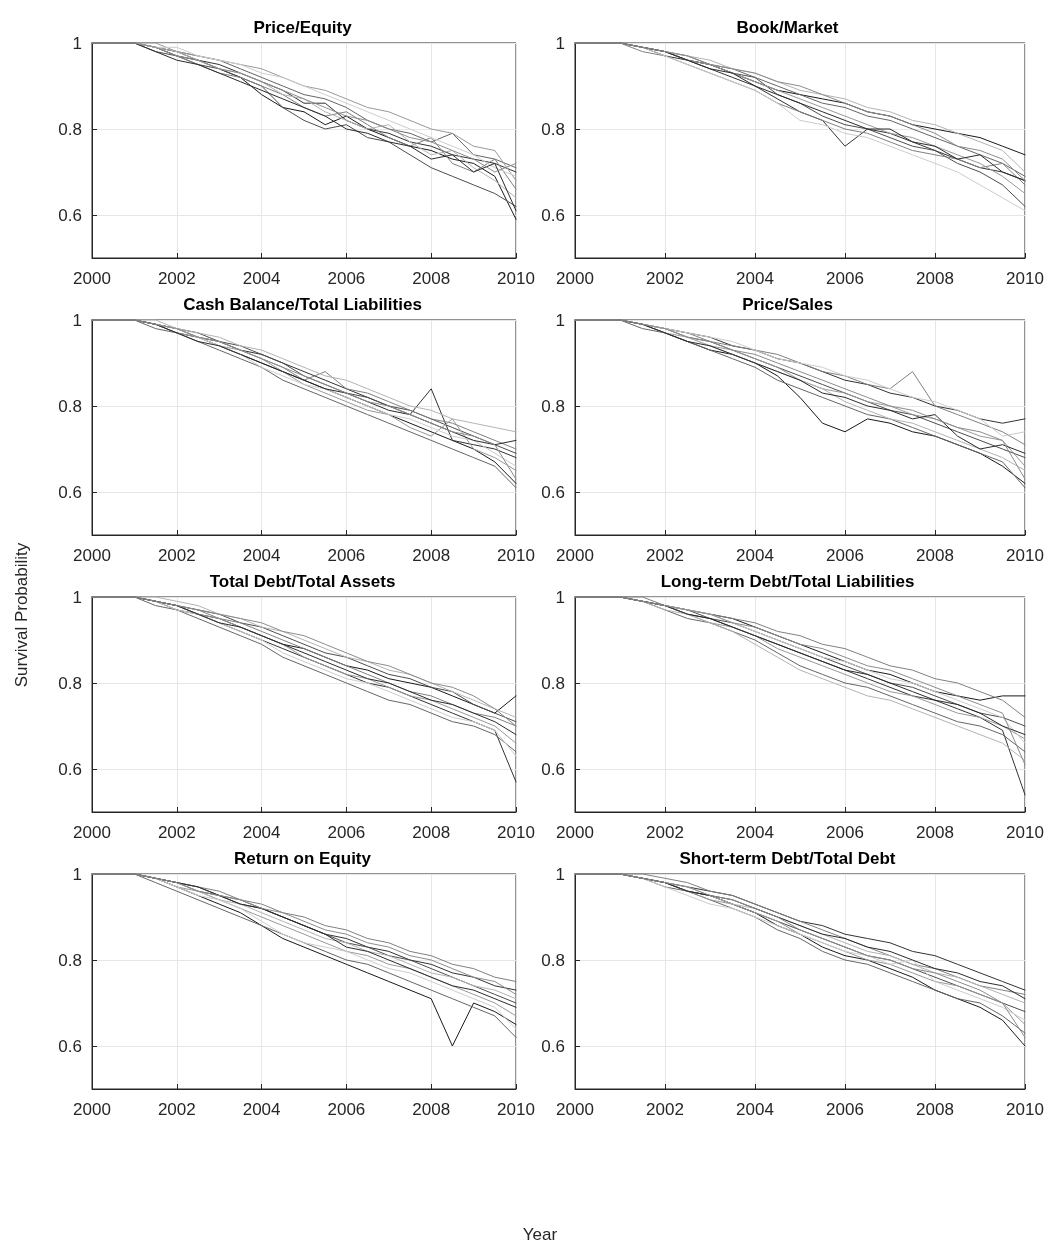 The image size is (1057, 1254). I want to click on chart-title: Long-term Debt/Total Liabilities, so click(787, 581).